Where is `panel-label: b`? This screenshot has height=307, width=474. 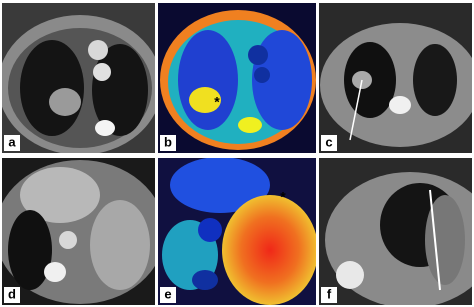 panel-label: b is located at coordinates (168, 141).